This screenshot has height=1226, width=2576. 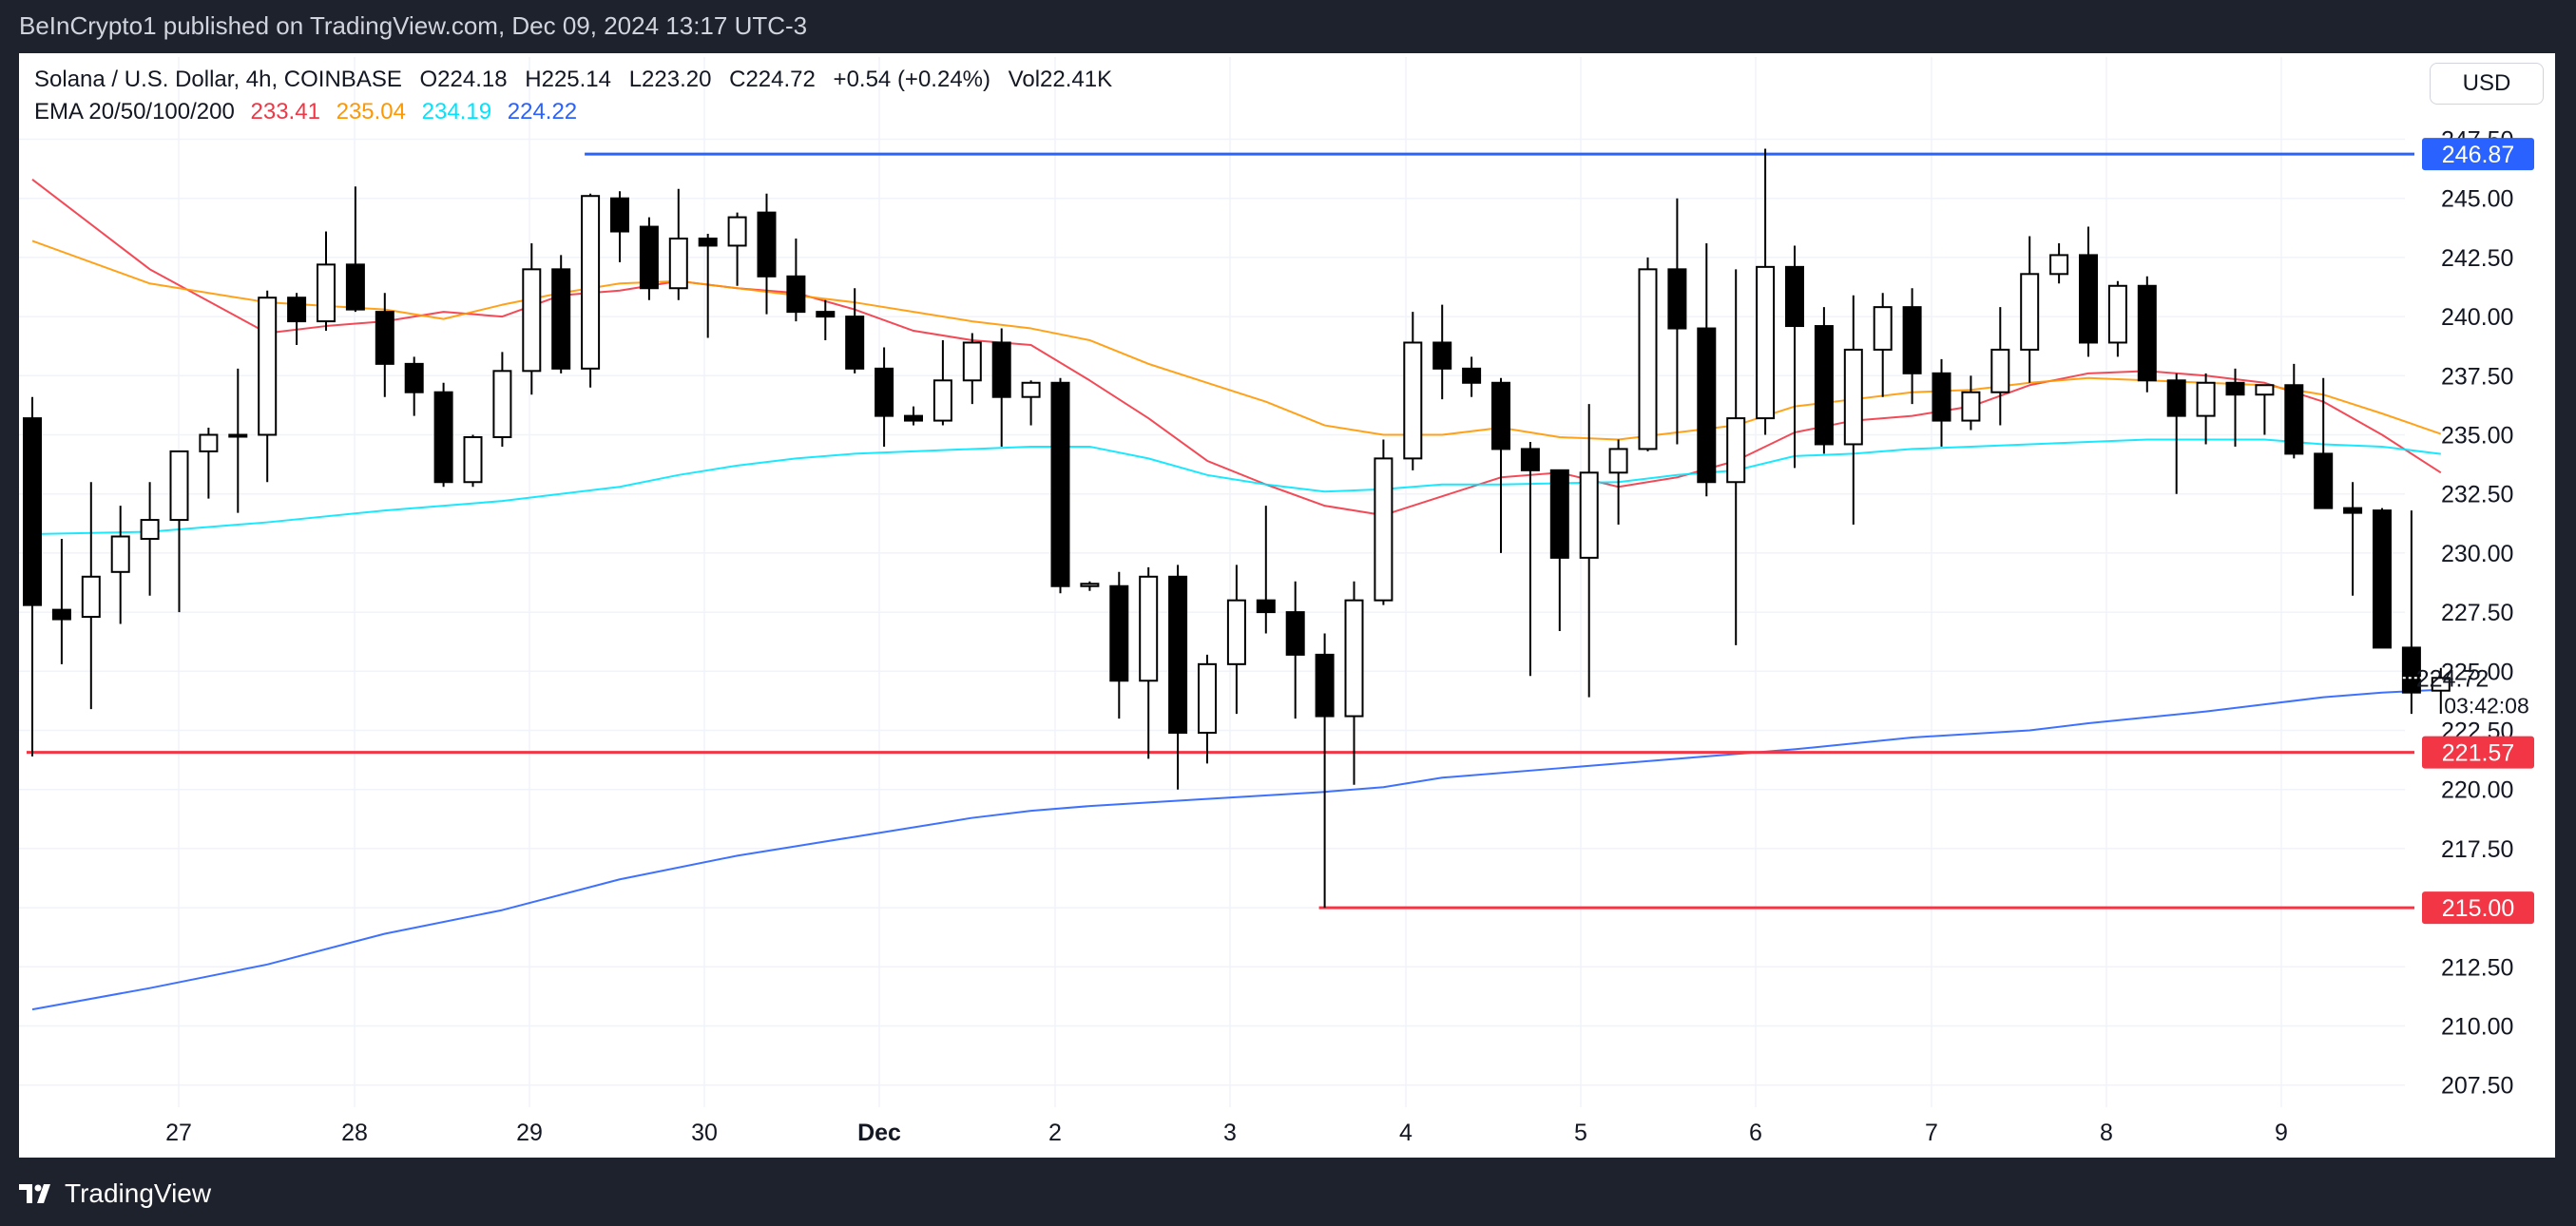 I want to click on price-tick-label: 245.00, so click(x=2477, y=200).